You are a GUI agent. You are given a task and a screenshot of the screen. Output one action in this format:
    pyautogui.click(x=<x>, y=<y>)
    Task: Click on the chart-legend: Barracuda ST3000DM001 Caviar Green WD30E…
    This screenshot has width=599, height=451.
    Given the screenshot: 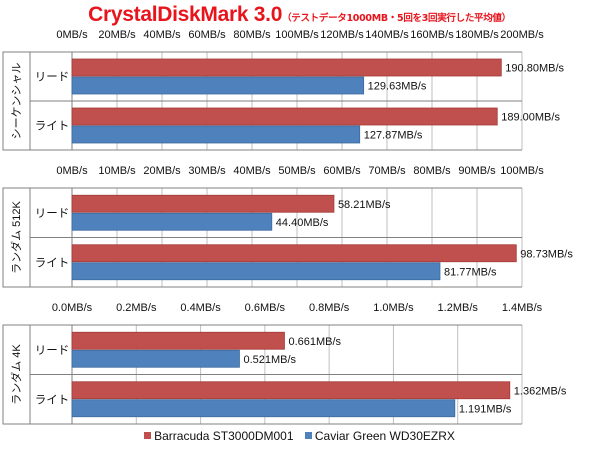 What is the action you would take?
    pyautogui.click(x=299, y=436)
    